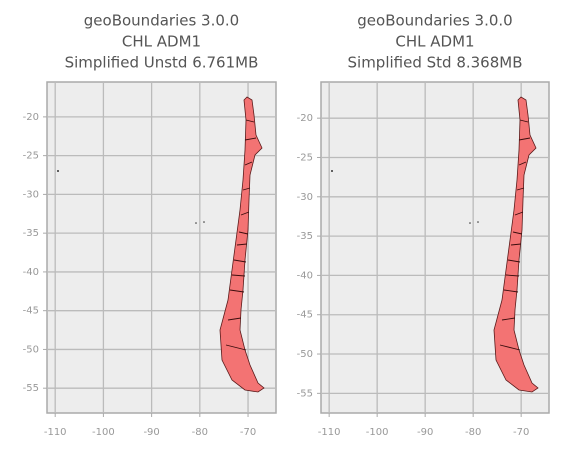 The image size is (563, 454). What do you see at coordinates (162, 63) in the screenshot?
I see `chart-title: Simplified Unstd 6.761MB` at bounding box center [162, 63].